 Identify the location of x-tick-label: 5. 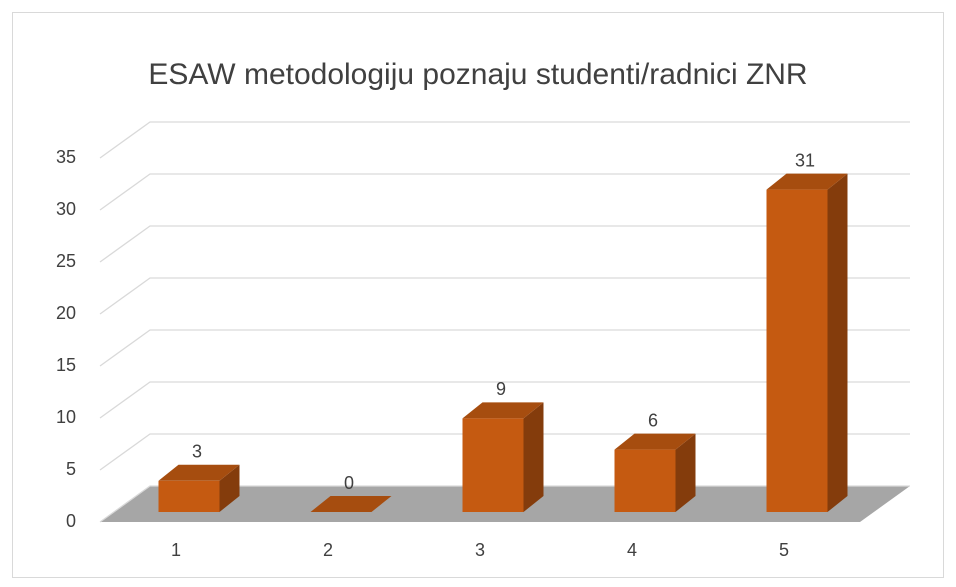
(784, 550).